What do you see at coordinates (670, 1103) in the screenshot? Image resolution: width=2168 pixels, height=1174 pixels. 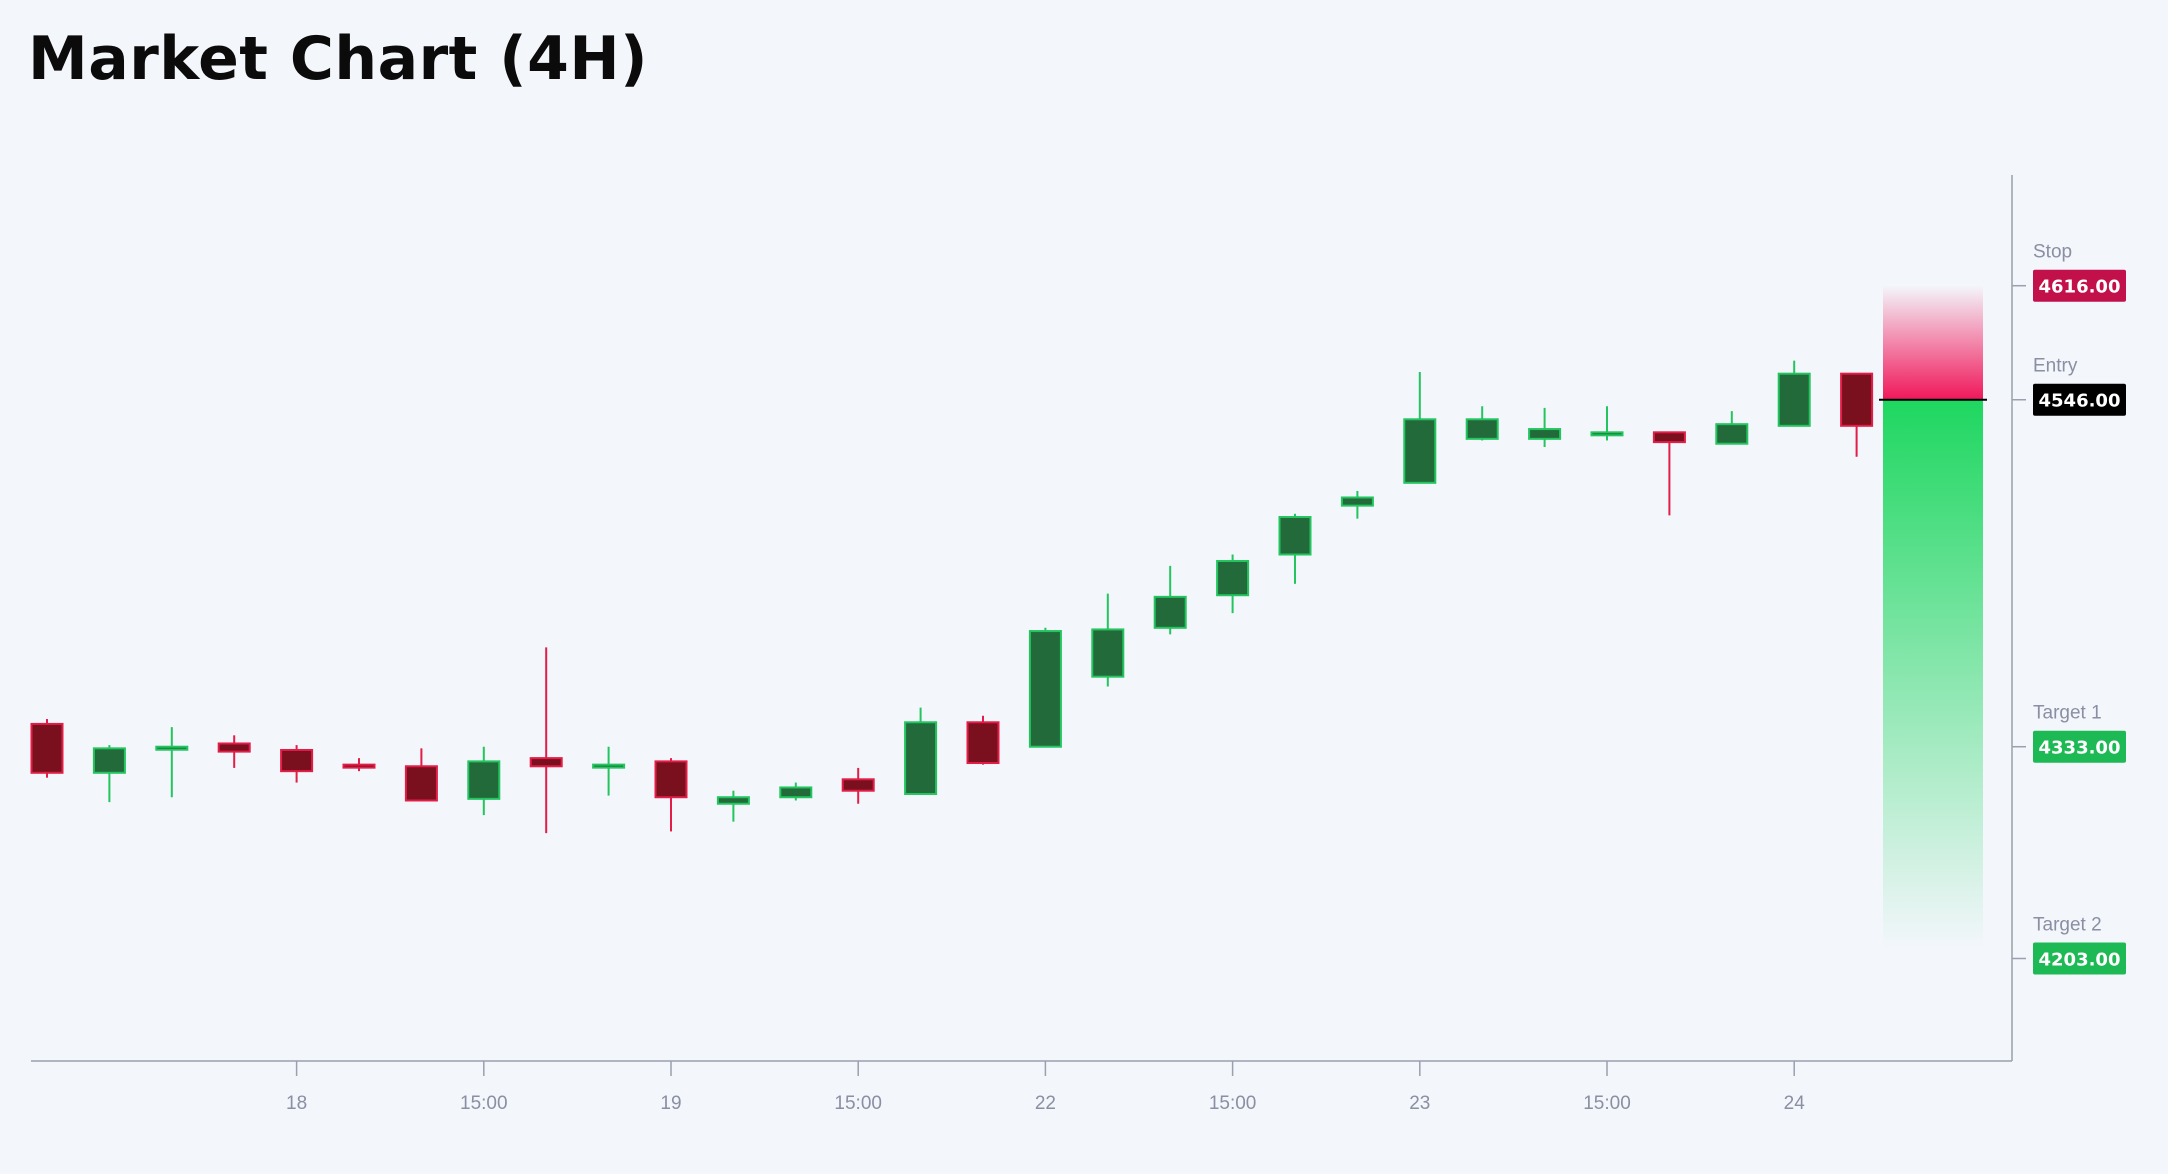 I see `x-tick-label: 19` at bounding box center [670, 1103].